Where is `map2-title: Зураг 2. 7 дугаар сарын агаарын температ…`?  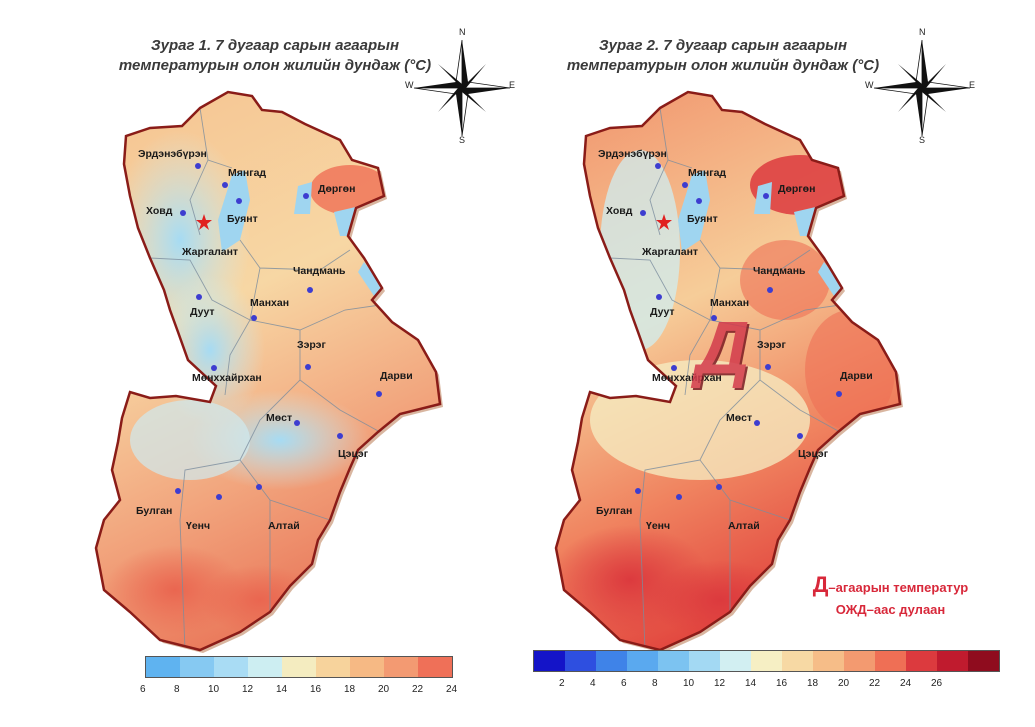 map2-title: Зураг 2. 7 дугаар сарын агаарын температ… is located at coordinates (723, 56).